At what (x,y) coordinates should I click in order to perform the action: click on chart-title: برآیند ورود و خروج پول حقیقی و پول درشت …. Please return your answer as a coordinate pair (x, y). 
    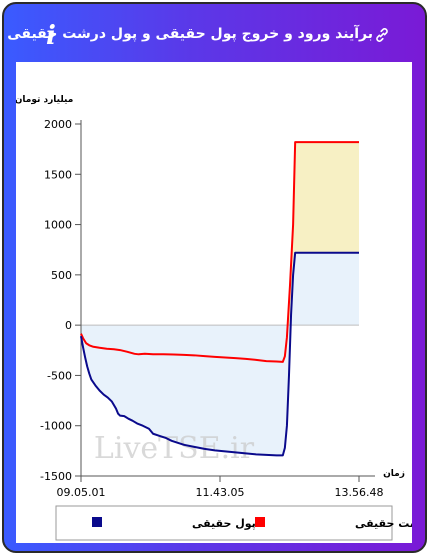
    Looking at the image, I should click on (188, 34).